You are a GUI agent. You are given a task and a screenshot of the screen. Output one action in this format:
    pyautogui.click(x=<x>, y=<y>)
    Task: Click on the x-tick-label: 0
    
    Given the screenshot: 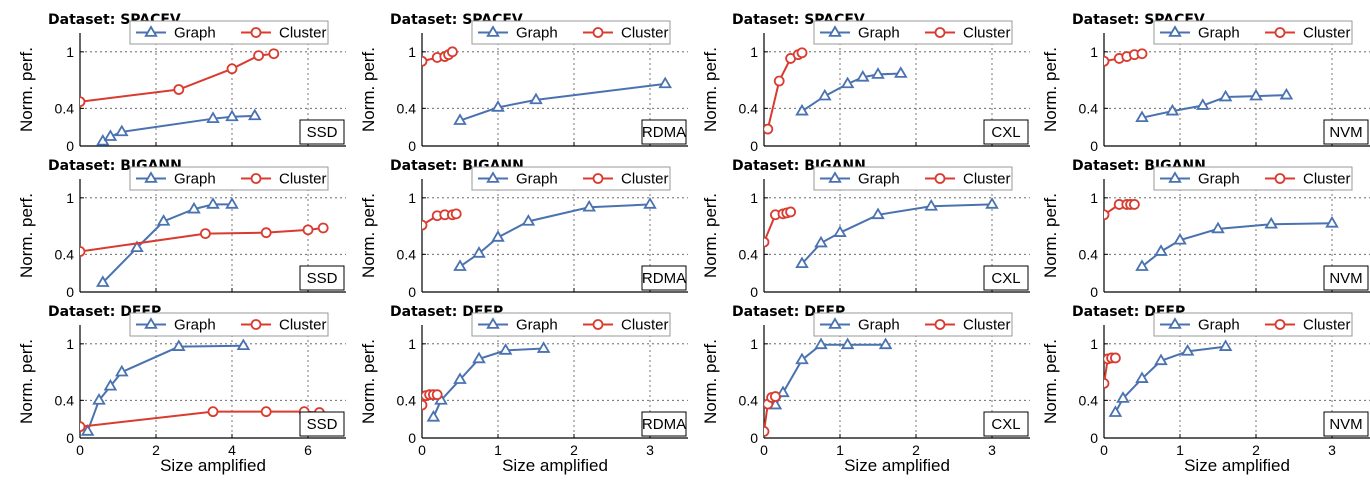 What is the action you would take?
    pyautogui.click(x=1104, y=450)
    